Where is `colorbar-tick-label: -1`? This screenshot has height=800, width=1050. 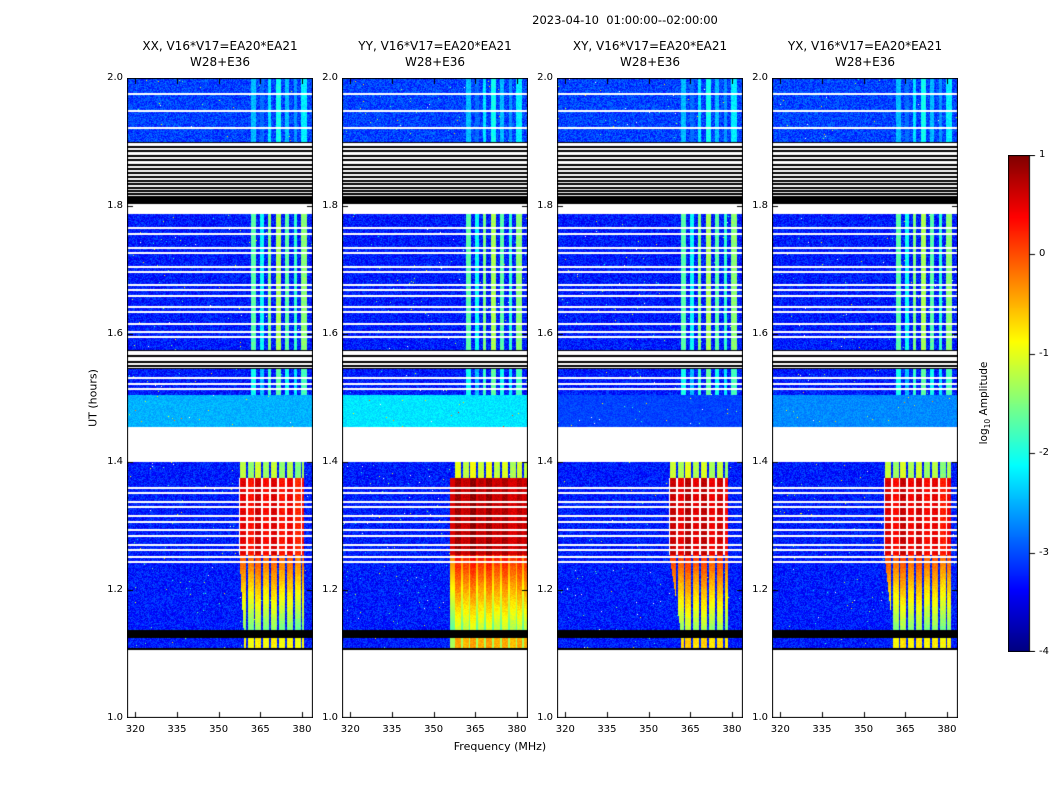 colorbar-tick-label: -1 is located at coordinates (1044, 353).